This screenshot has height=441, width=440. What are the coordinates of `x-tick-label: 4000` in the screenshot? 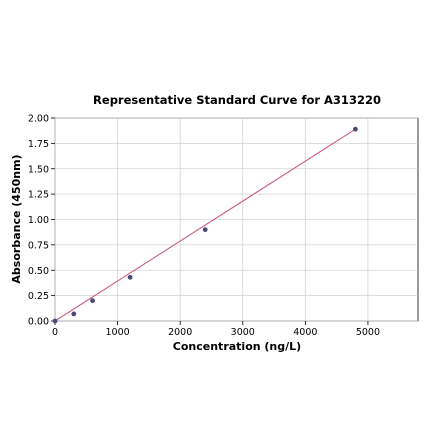 It's located at (305, 332).